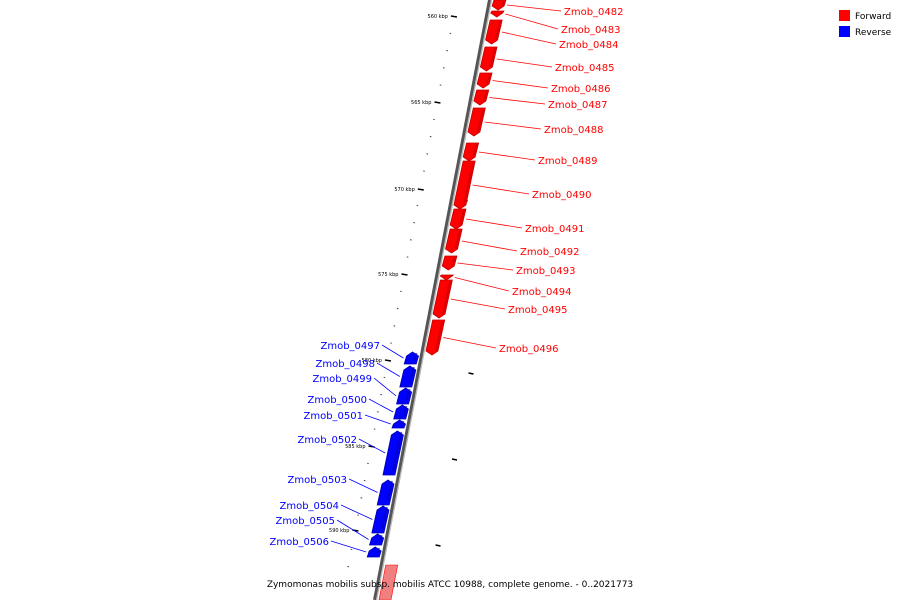  What do you see at coordinates (404, 190) in the screenshot?
I see `kbp-label: 570 kbp` at bounding box center [404, 190].